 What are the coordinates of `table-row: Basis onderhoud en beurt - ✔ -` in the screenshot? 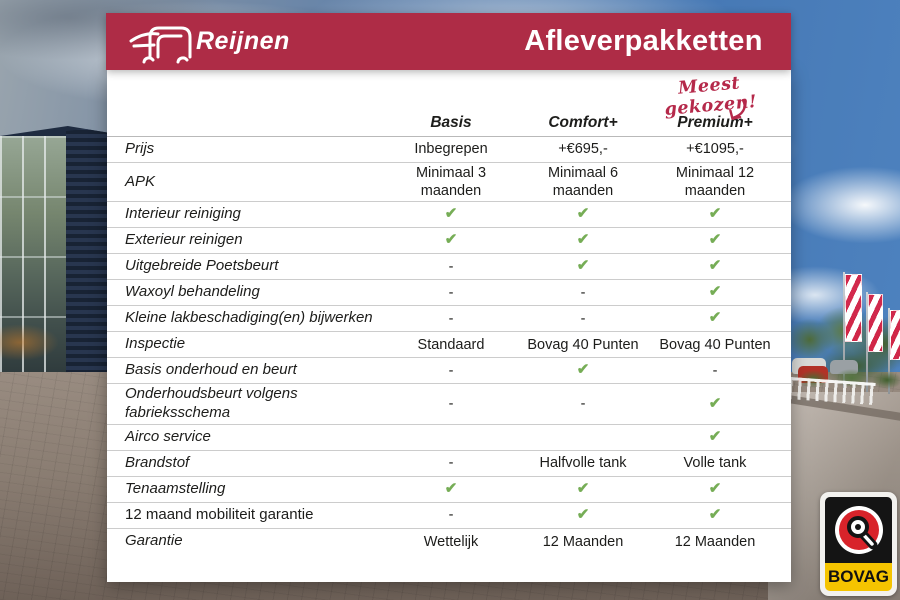 It's located at (449, 371).